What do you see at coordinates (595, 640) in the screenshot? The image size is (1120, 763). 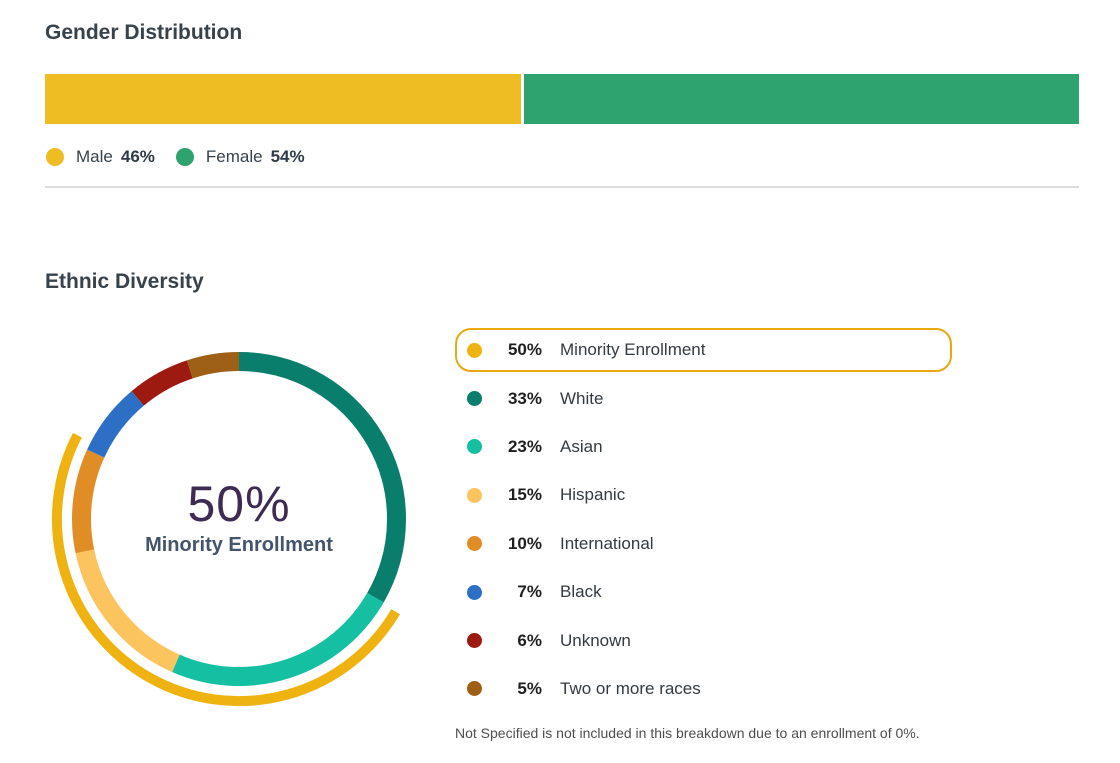 I see `legend-label: Unknown` at bounding box center [595, 640].